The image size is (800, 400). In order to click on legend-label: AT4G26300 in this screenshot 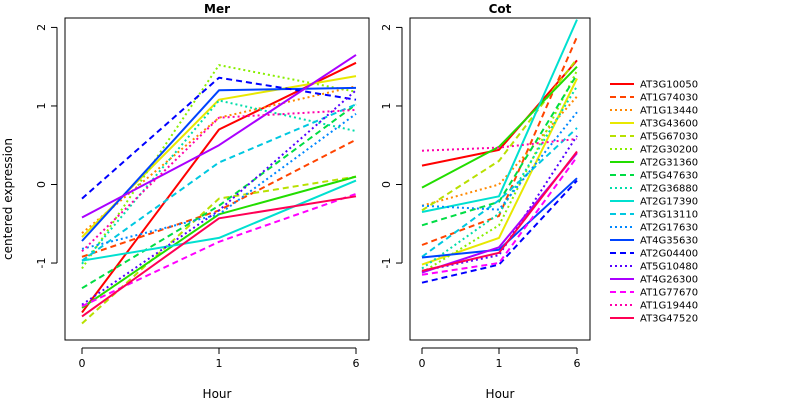, I will do `click(669, 280)`.